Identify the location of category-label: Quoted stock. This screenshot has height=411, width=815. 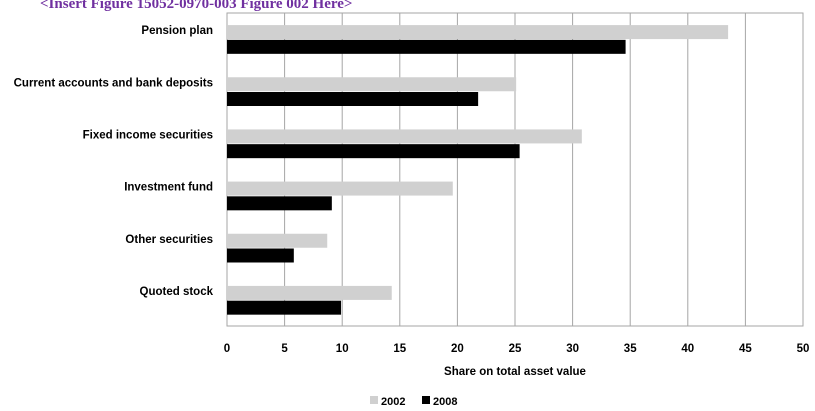
(177, 292).